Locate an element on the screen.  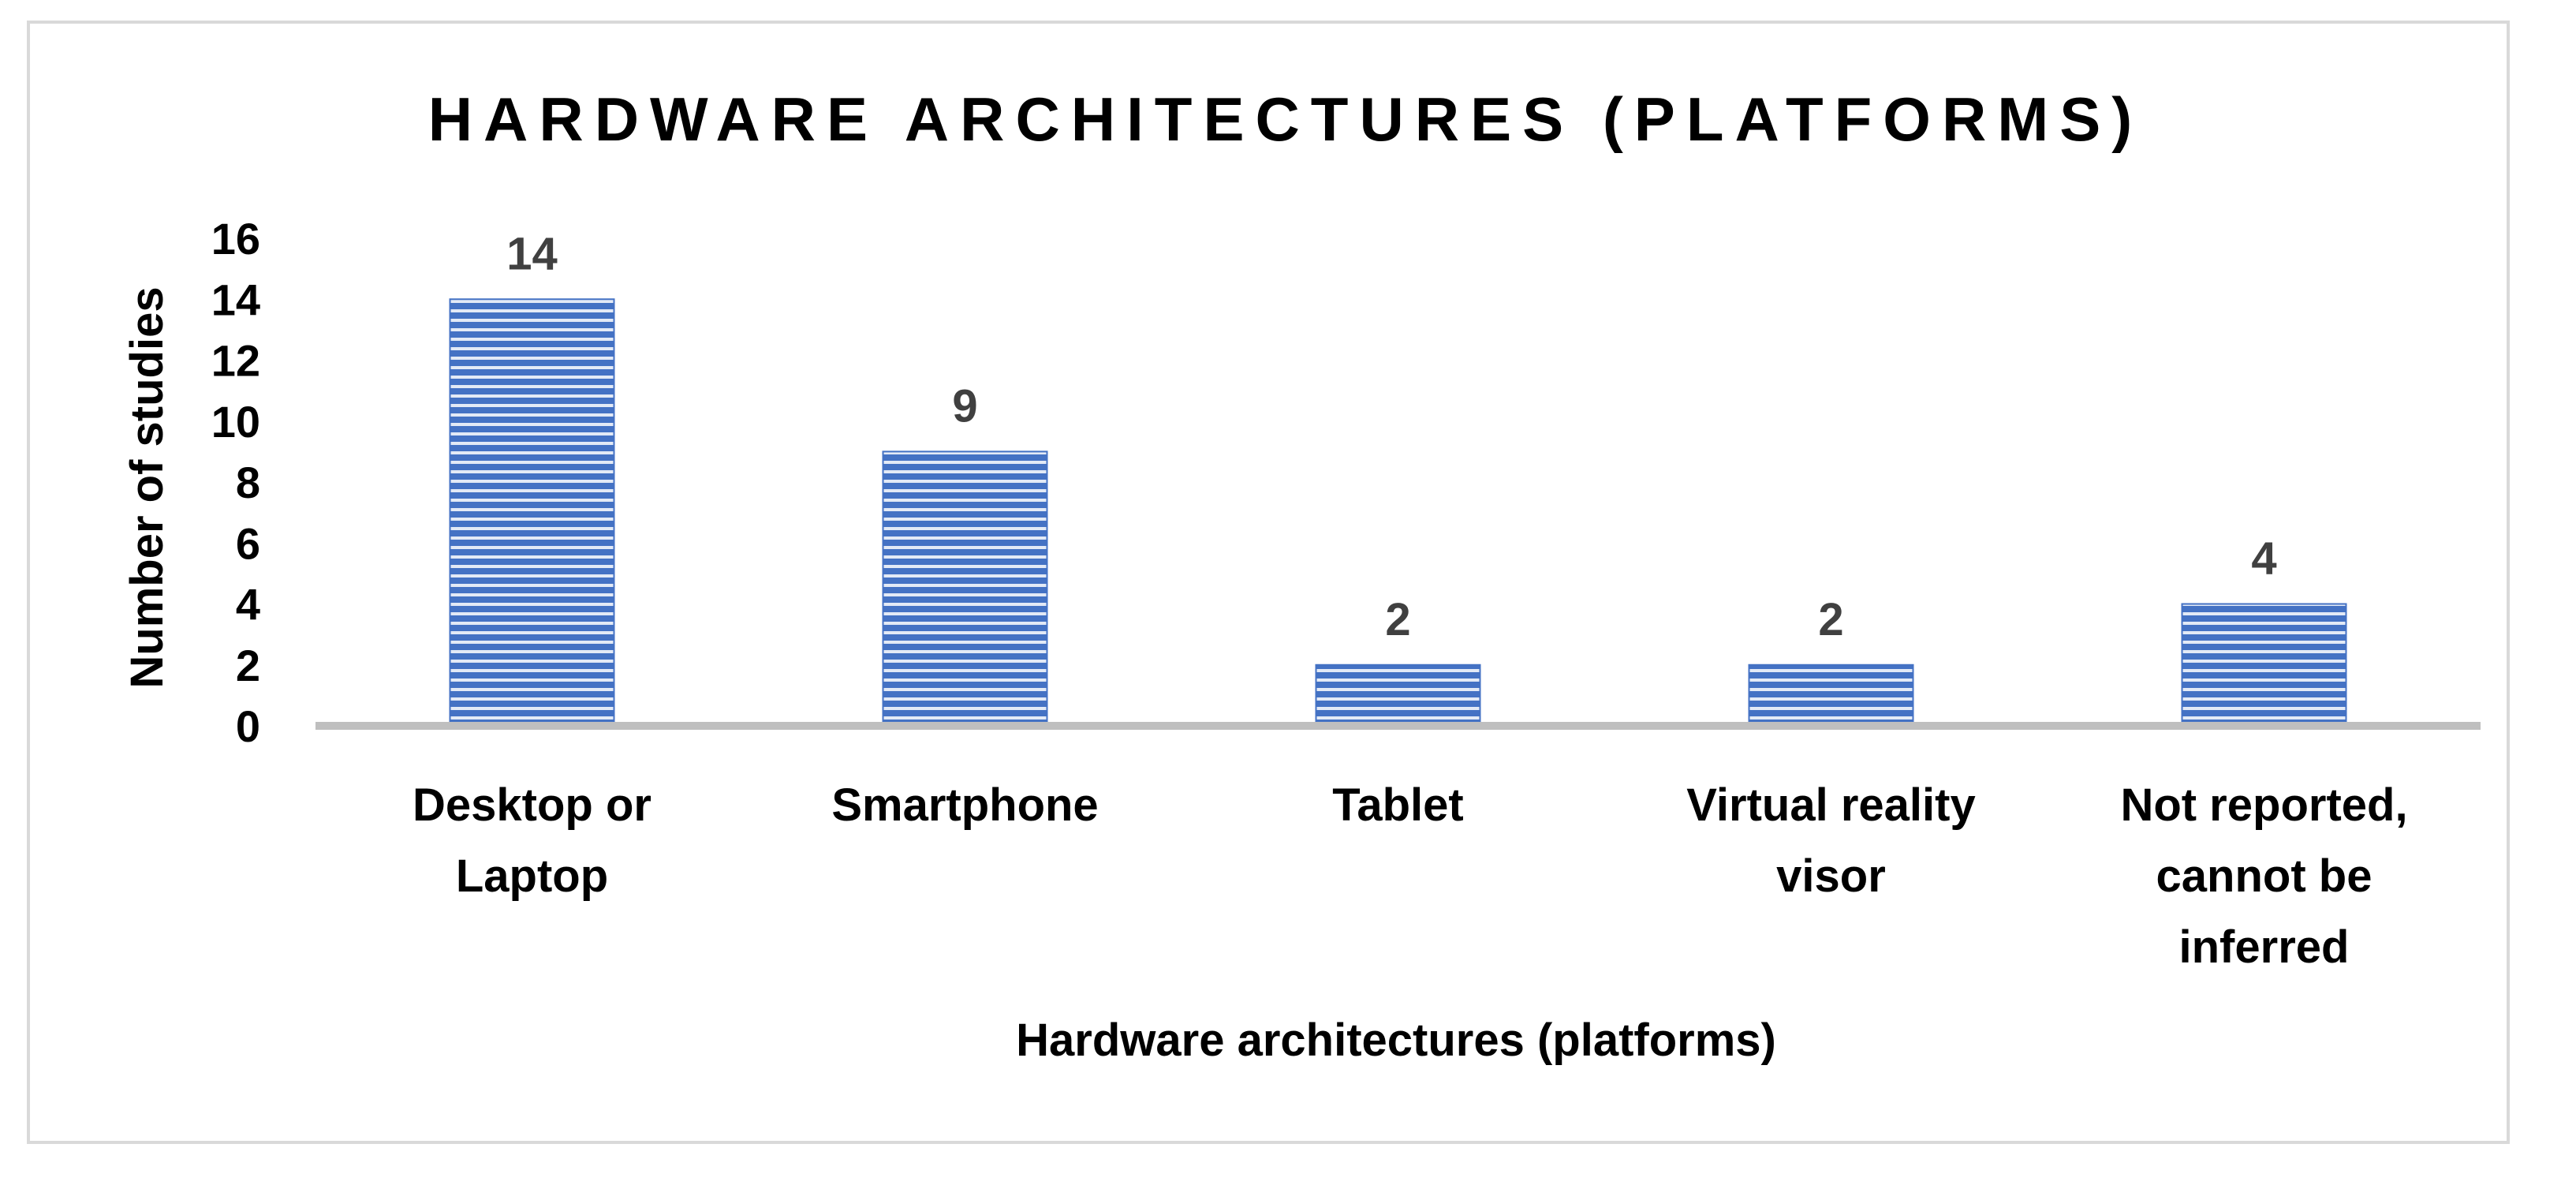
category-label-line: Virtual reality is located at coordinates (1830, 805).